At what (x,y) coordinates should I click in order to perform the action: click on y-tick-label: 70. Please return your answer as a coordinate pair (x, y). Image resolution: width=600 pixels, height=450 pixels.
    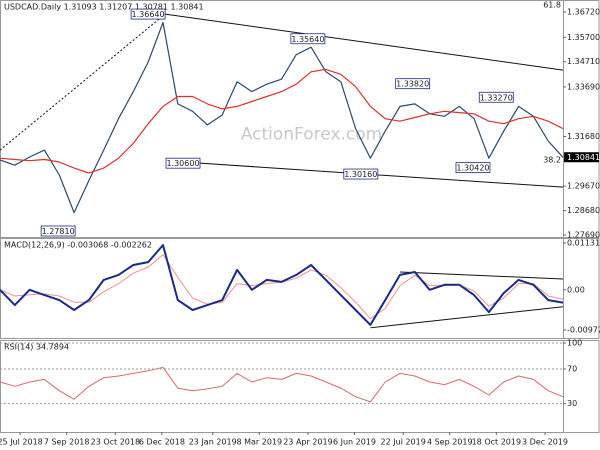
    Looking at the image, I should click on (572, 369).